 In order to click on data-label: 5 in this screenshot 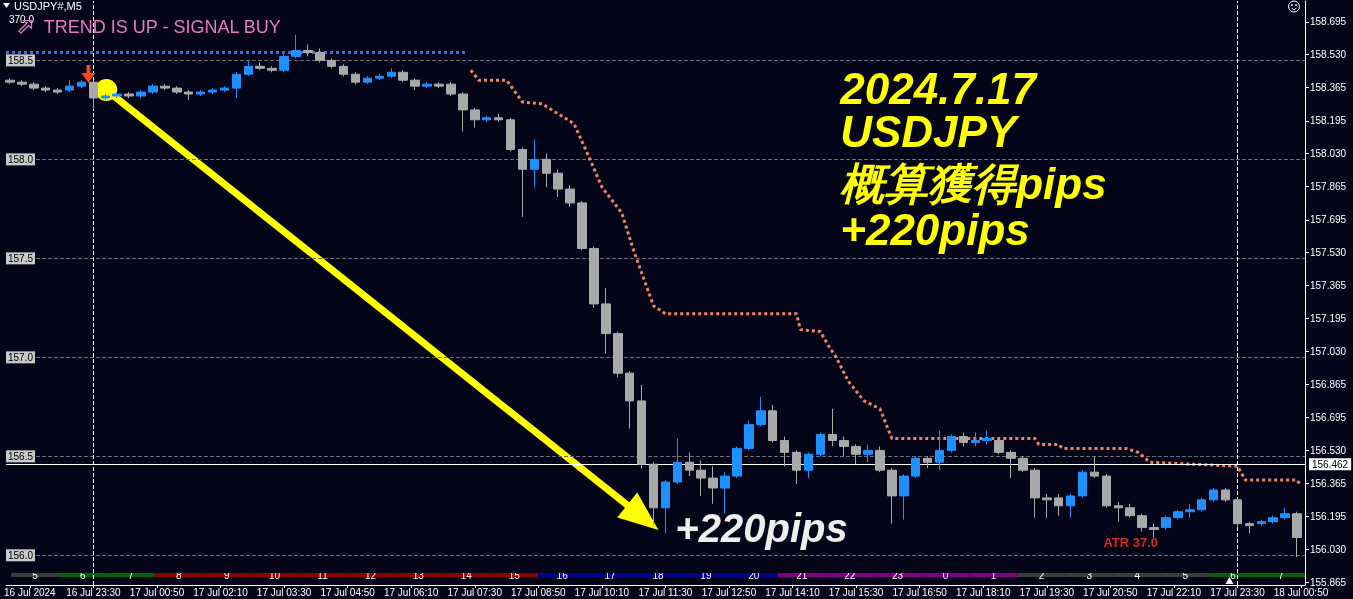, I will do `click(1185, 575)`.